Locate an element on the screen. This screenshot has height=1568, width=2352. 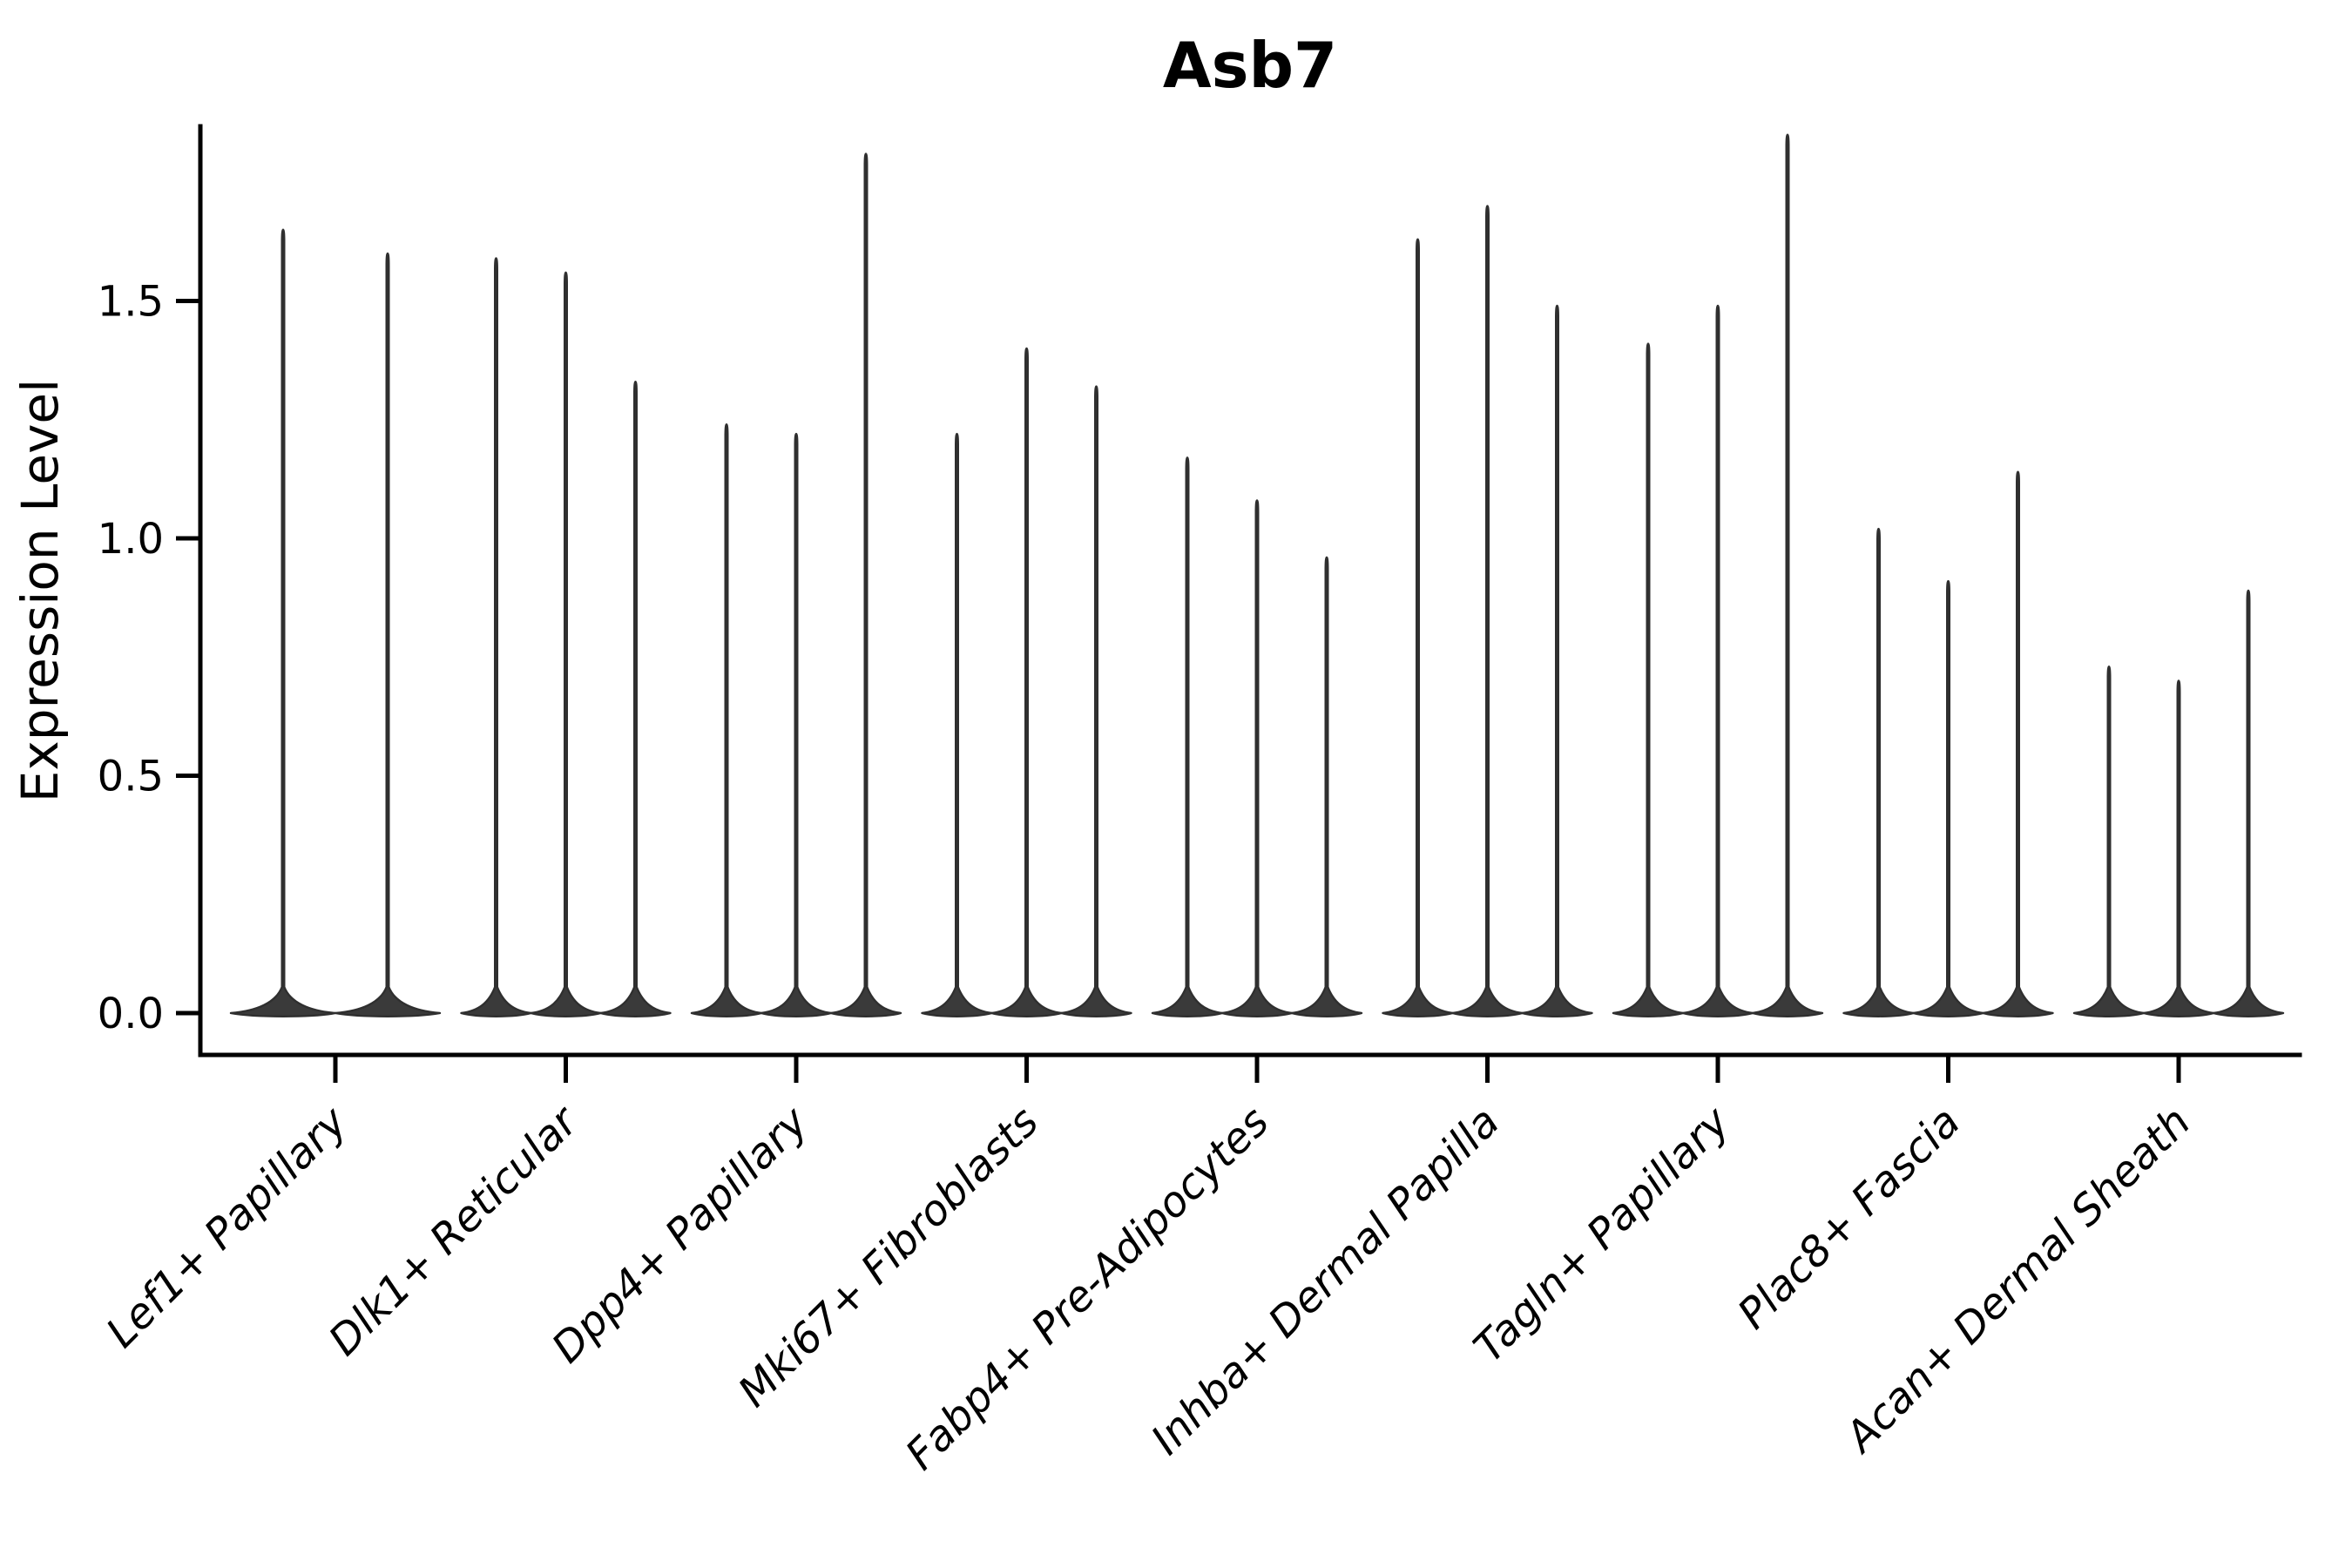
chart-title: Asb7 is located at coordinates (1250, 66).